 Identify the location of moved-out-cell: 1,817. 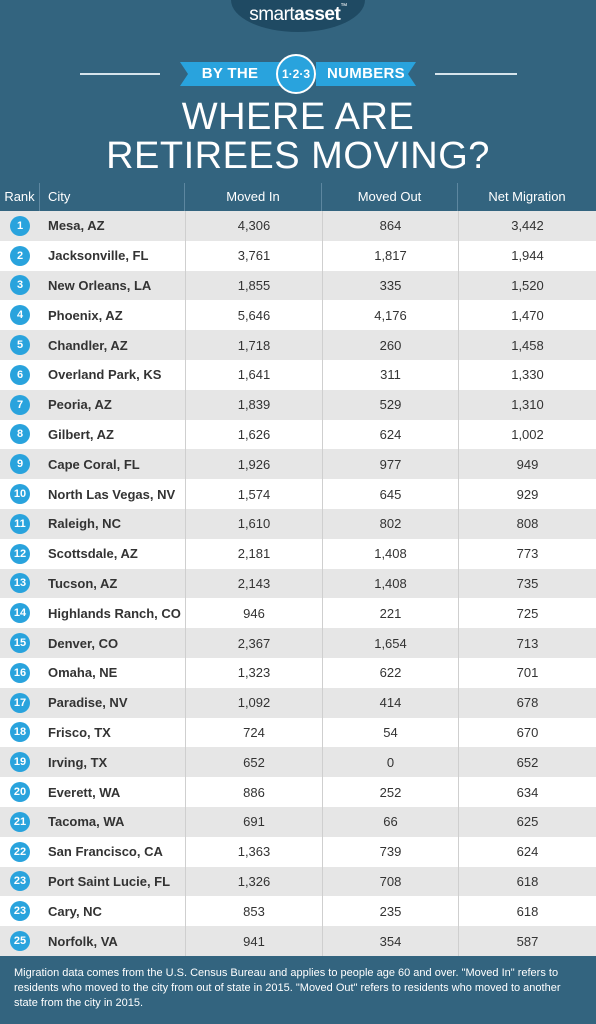
(390, 255).